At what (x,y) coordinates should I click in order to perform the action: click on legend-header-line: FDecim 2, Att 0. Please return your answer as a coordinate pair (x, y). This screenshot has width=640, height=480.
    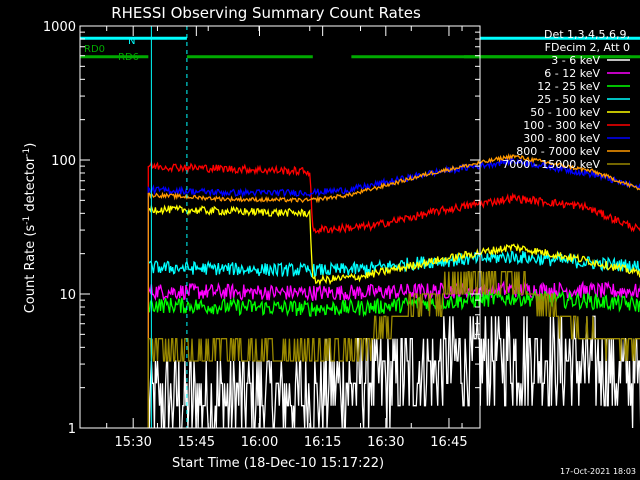
    Looking at the image, I should click on (587, 47).